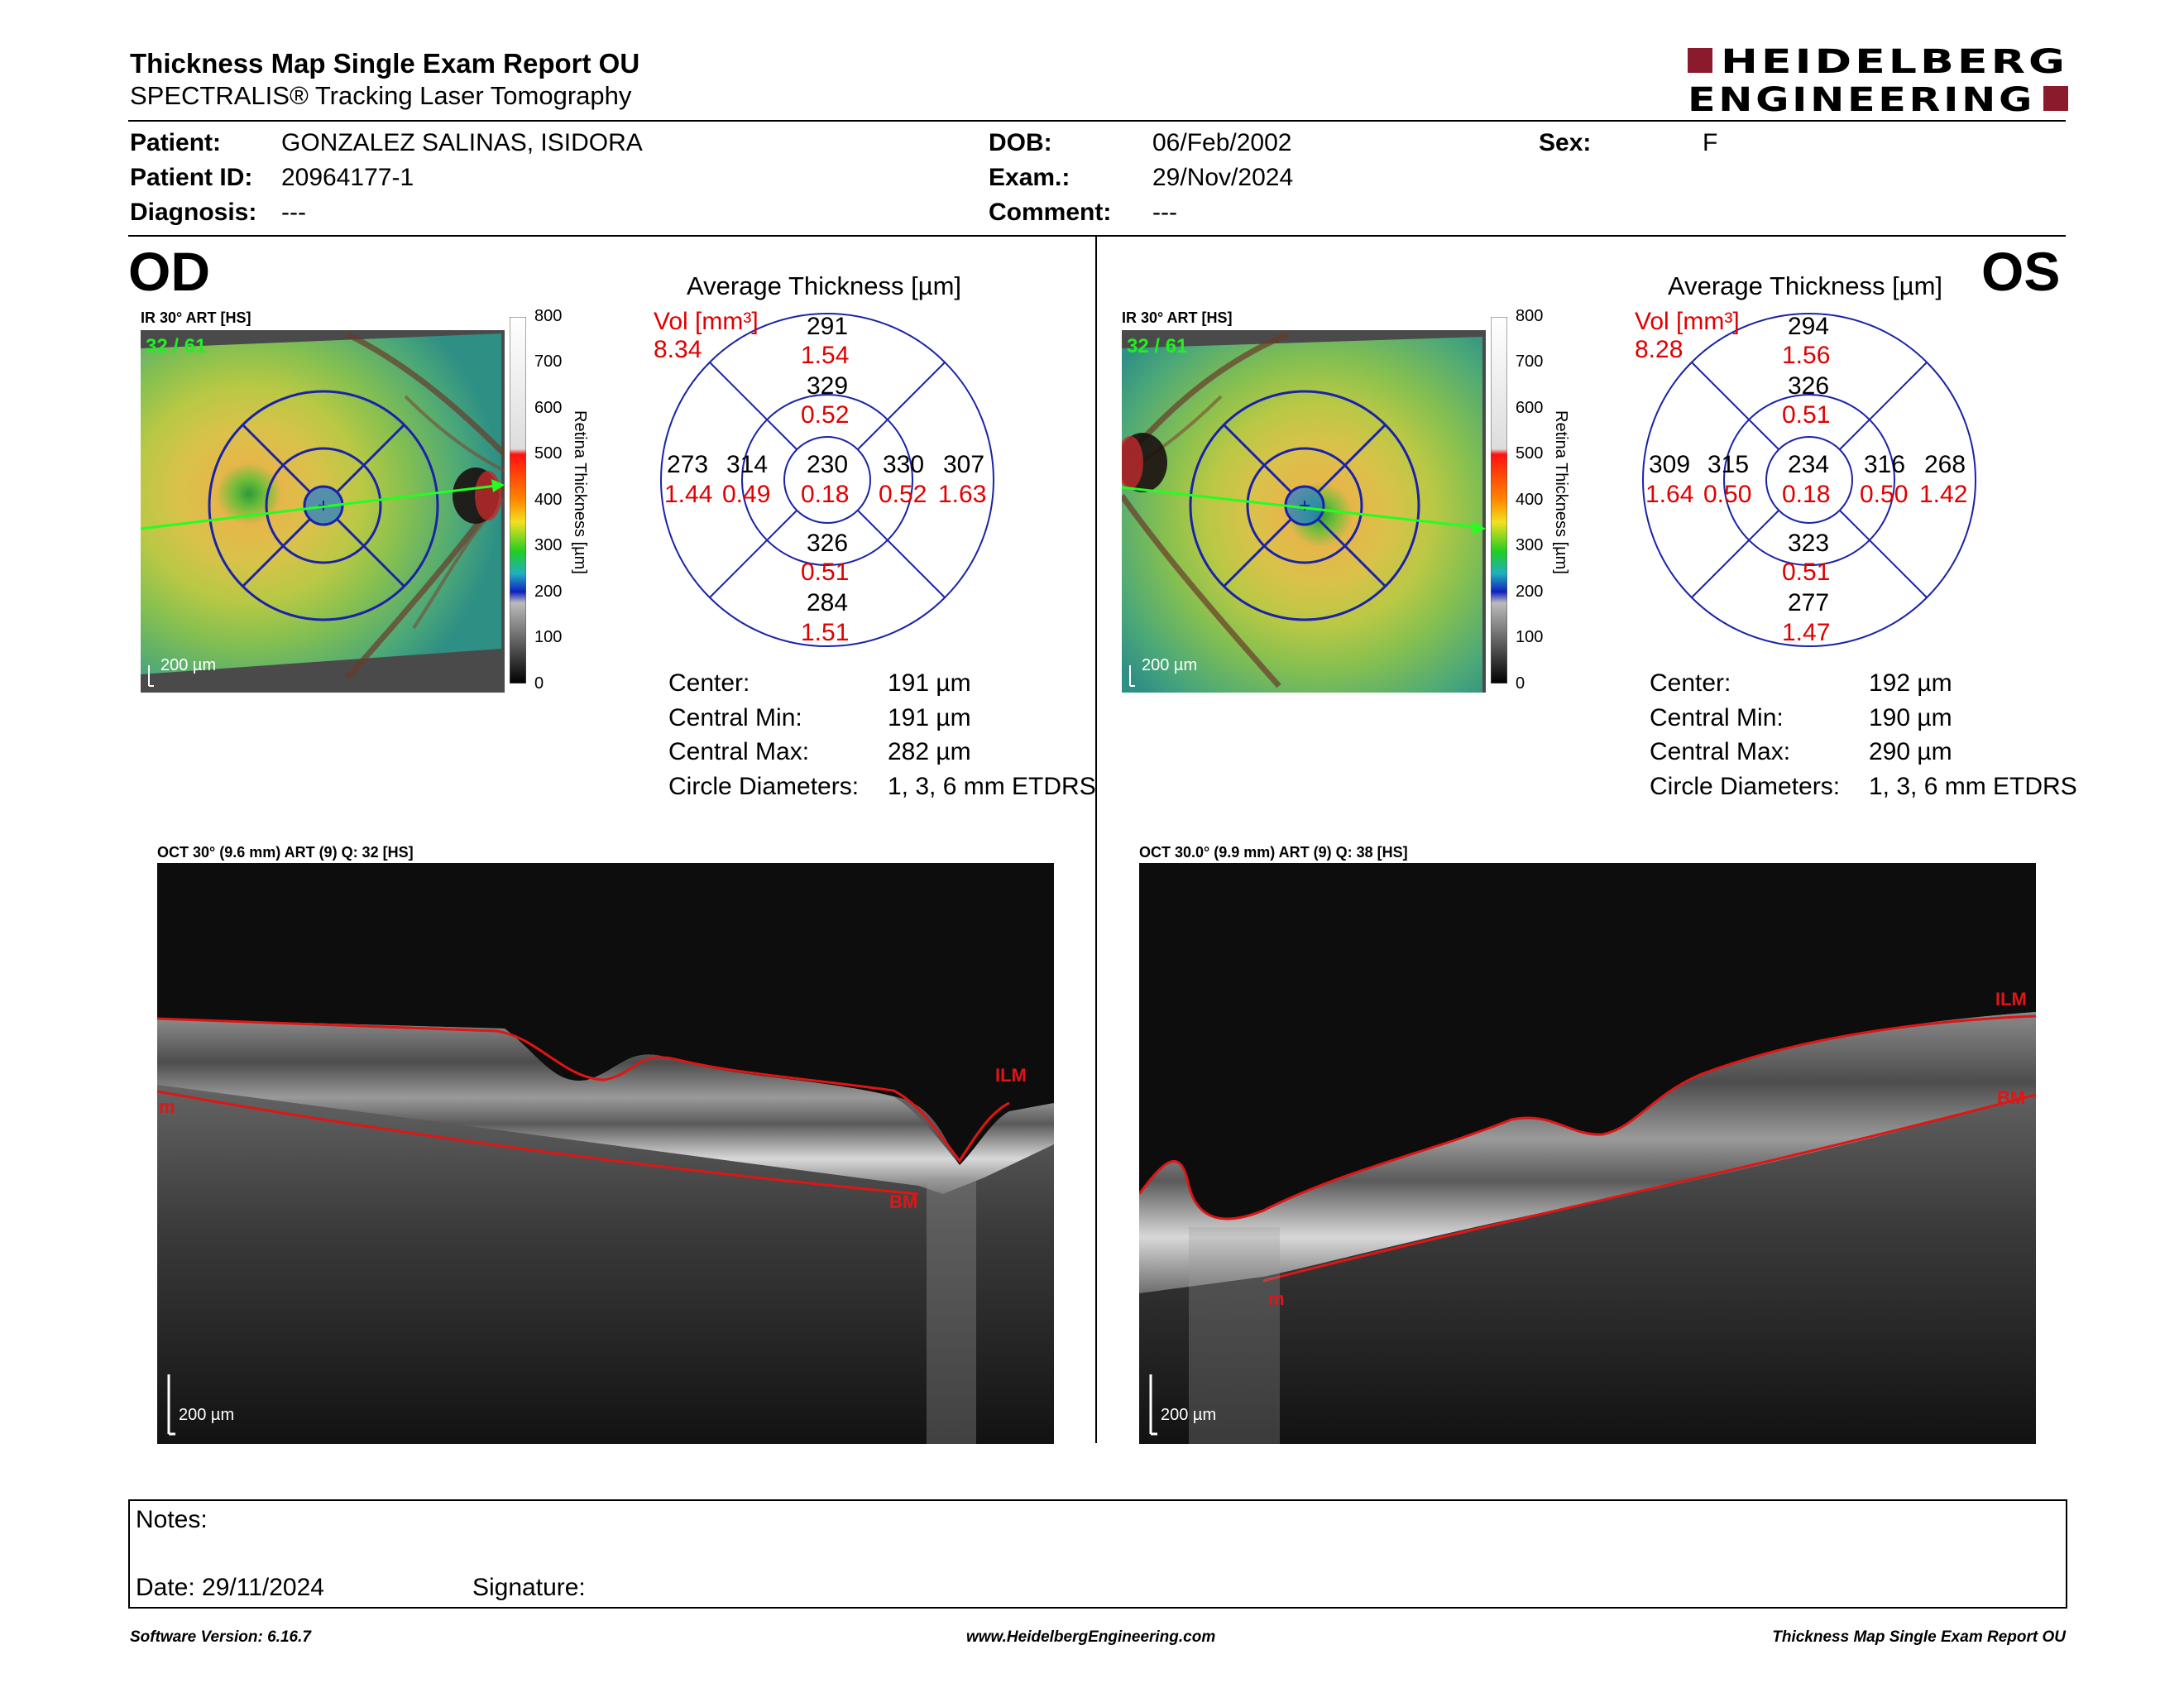 This screenshot has width=2184, height=1688. I want to click on ilm-label-od: ILM, so click(1011, 1075).